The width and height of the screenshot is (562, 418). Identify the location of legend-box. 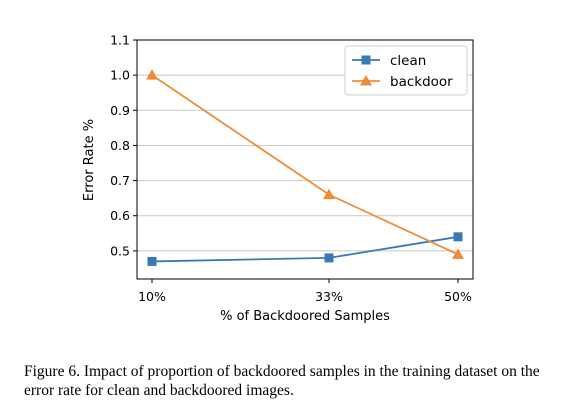
(406, 70).